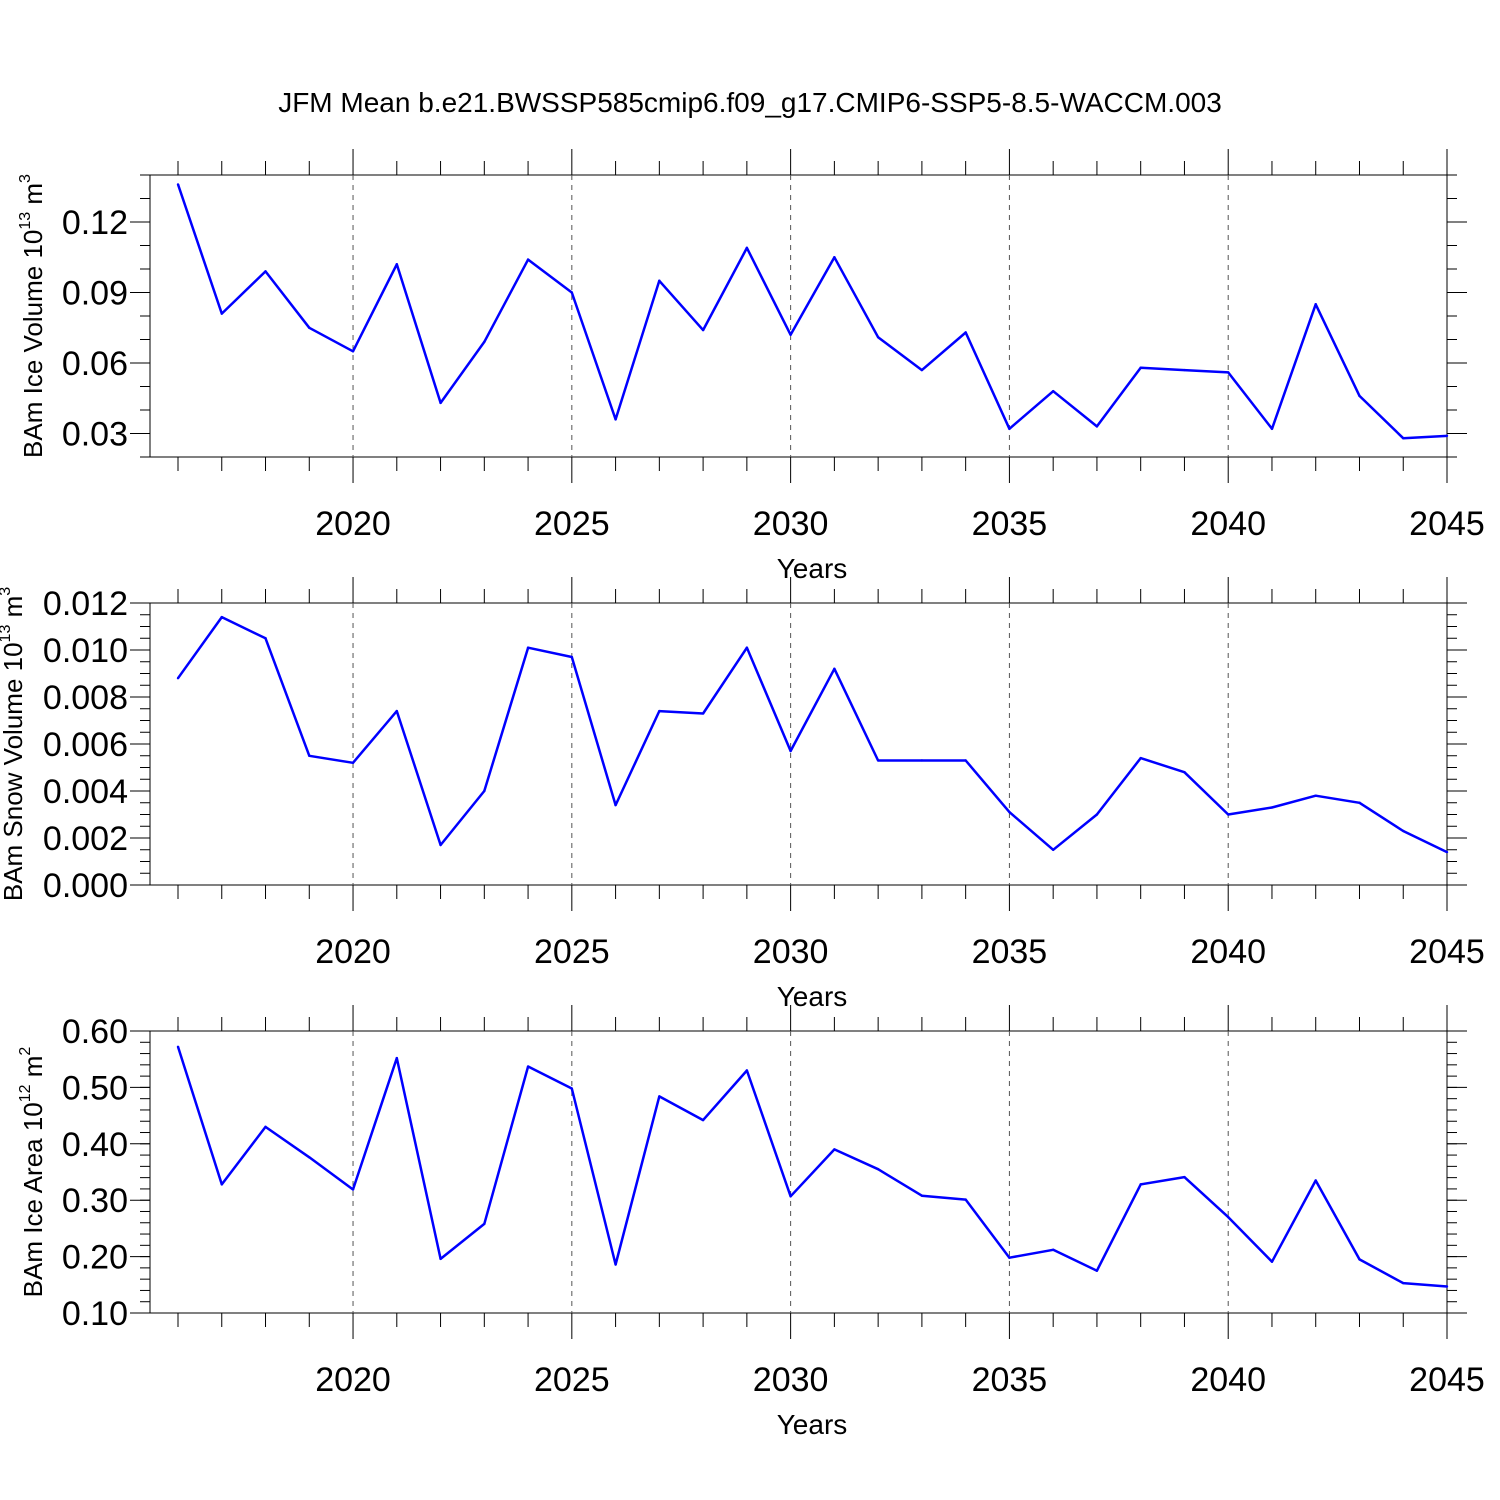 Image resolution: width=1500 pixels, height=1500 pixels. What do you see at coordinates (95, 1258) in the screenshot?
I see `y-tick-label: 0.20` at bounding box center [95, 1258].